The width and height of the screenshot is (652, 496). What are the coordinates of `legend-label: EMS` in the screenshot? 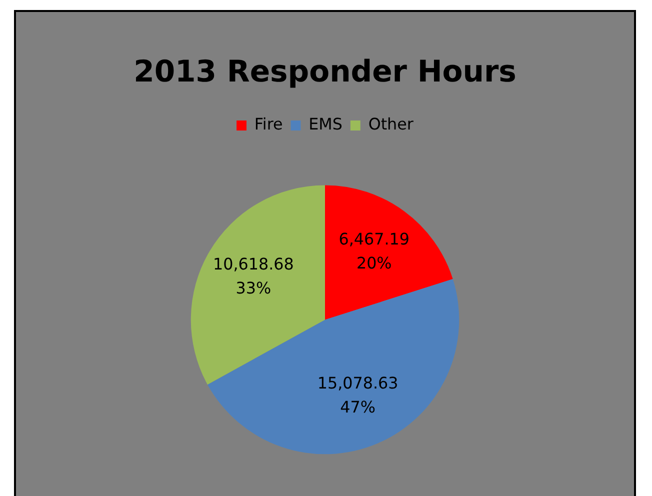 It's located at (325, 124).